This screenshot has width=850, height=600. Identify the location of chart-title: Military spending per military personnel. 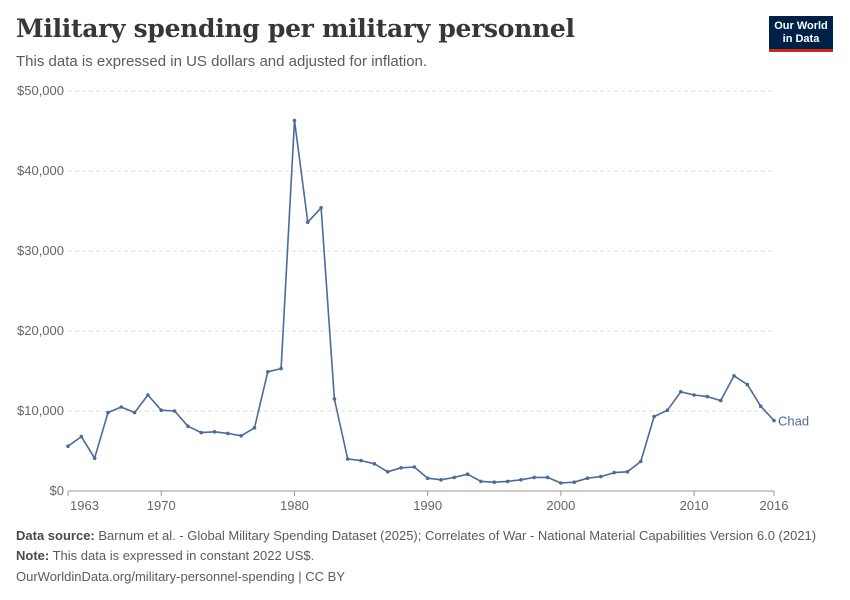
(295, 28).